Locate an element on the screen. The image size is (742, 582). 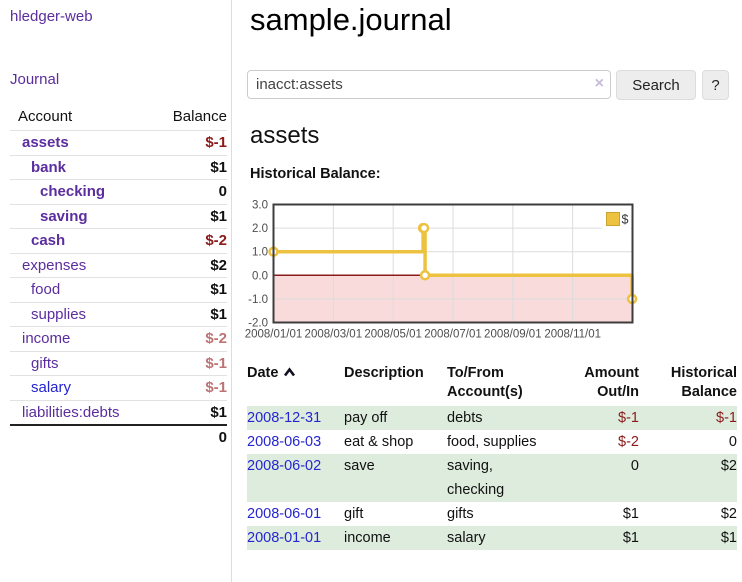
svg-text: -1.0 is located at coordinates (258, 300).